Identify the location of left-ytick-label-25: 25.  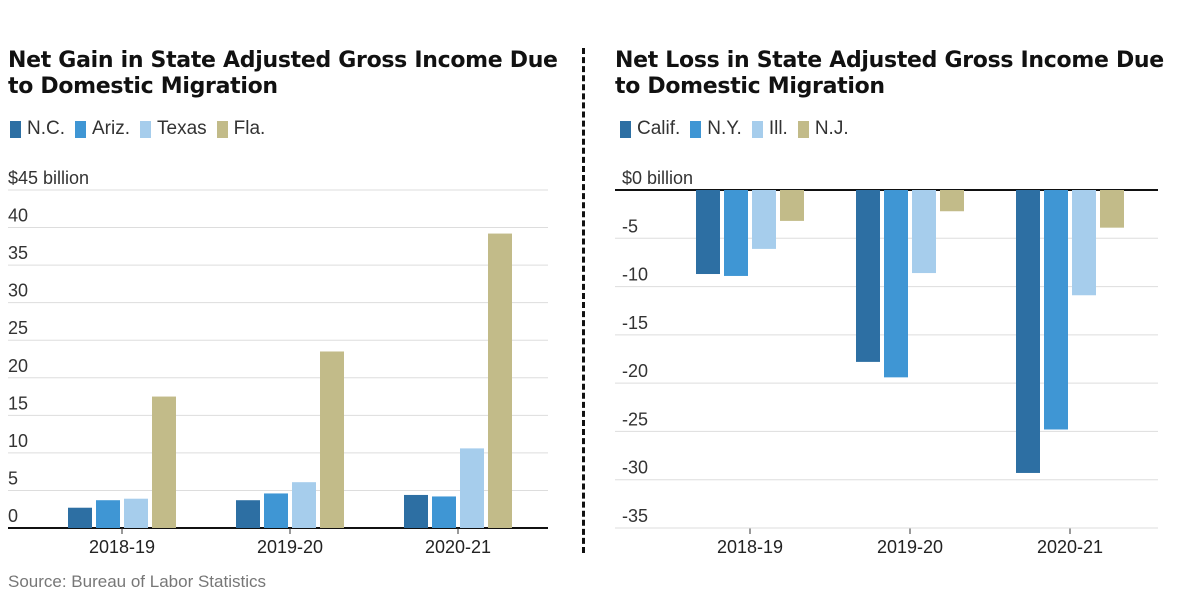
(18, 328).